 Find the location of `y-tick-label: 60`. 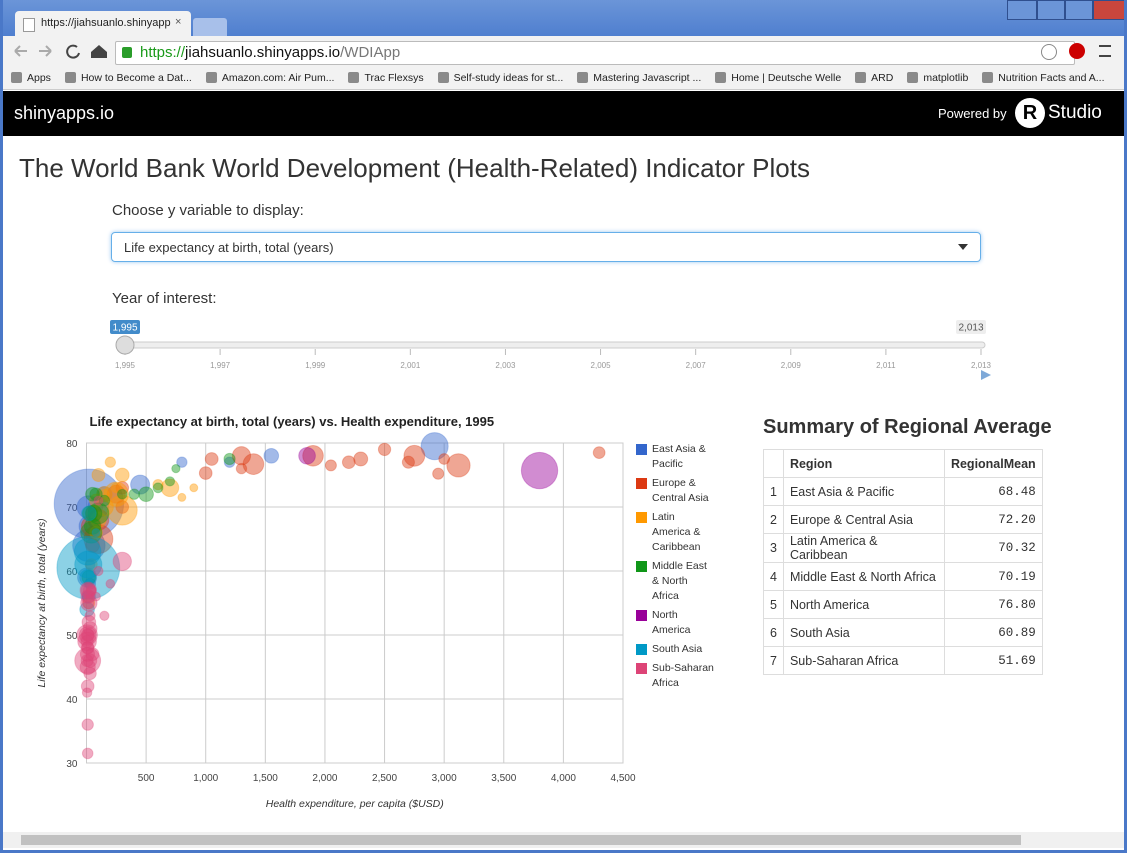

y-tick-label: 60 is located at coordinates (72, 572).